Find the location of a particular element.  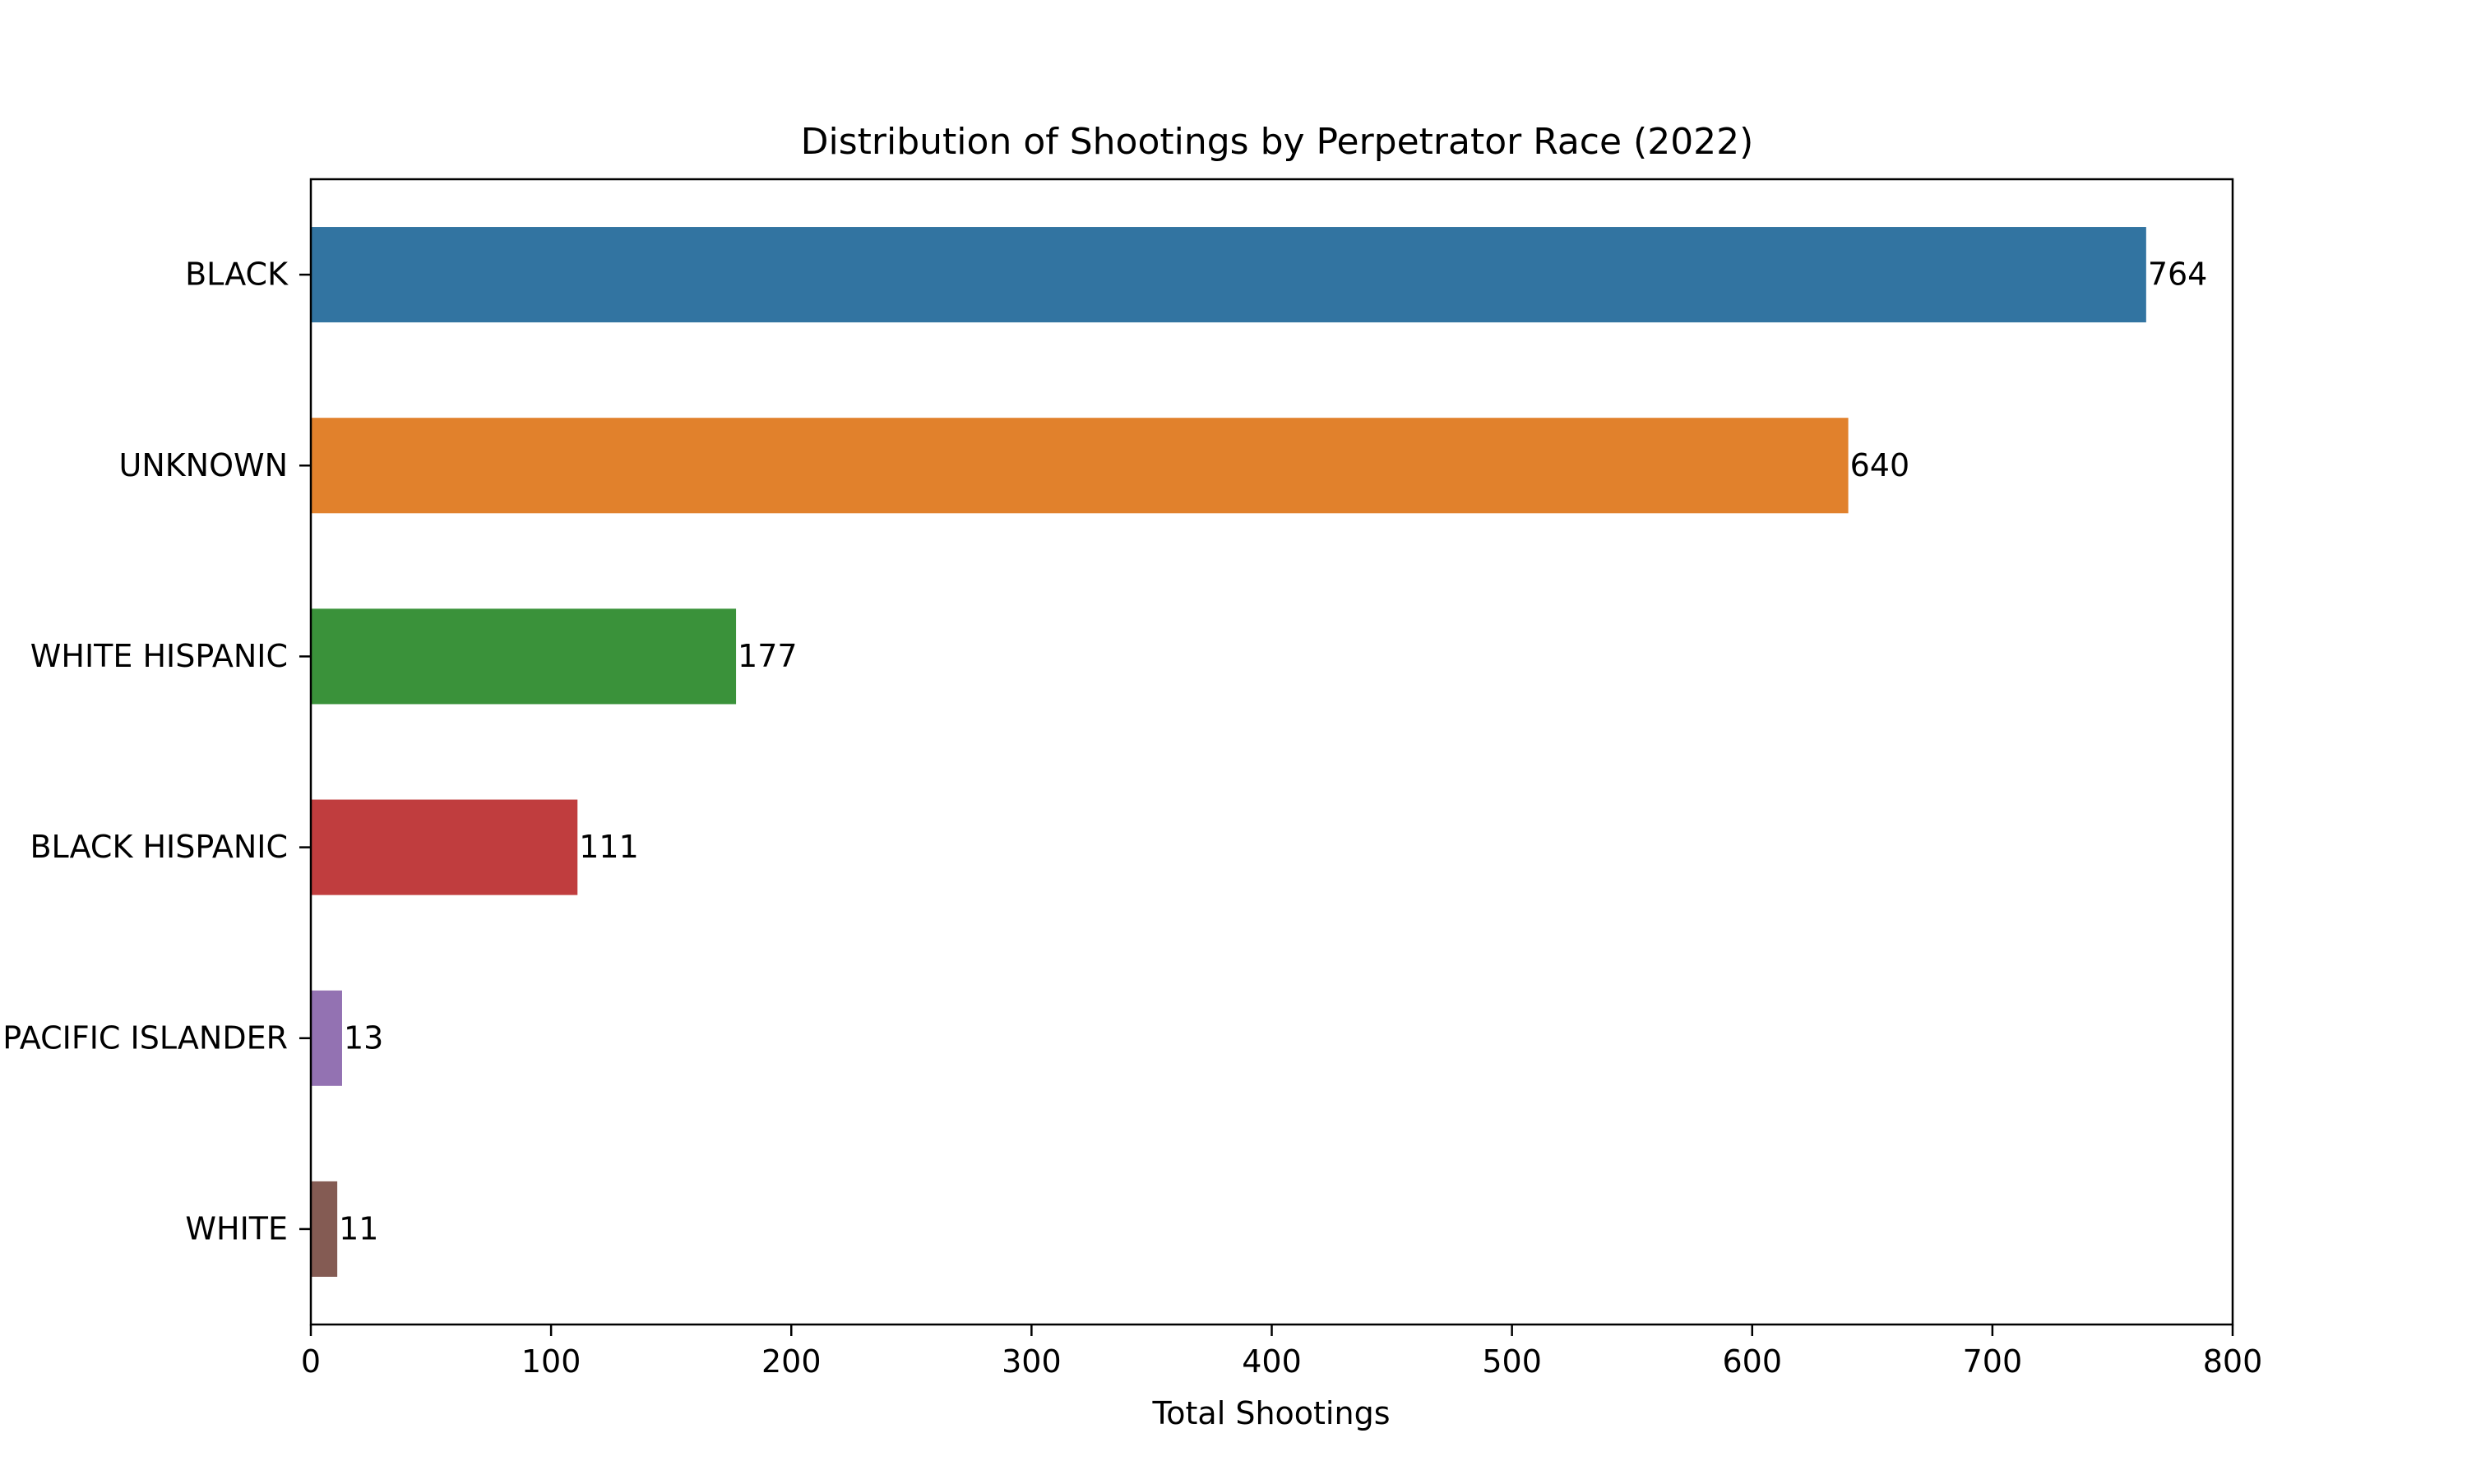

x-tick-label-200: 200 is located at coordinates (792, 1362).